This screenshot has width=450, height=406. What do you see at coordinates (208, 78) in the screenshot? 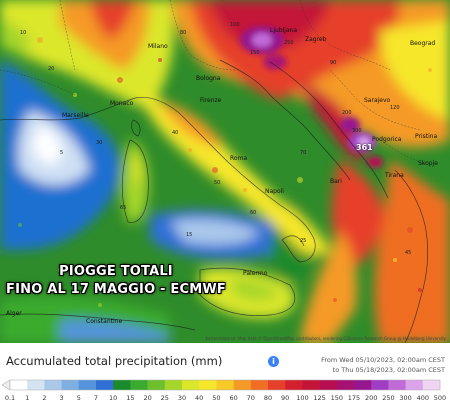
I see `city-label: Bologna` at bounding box center [208, 78].